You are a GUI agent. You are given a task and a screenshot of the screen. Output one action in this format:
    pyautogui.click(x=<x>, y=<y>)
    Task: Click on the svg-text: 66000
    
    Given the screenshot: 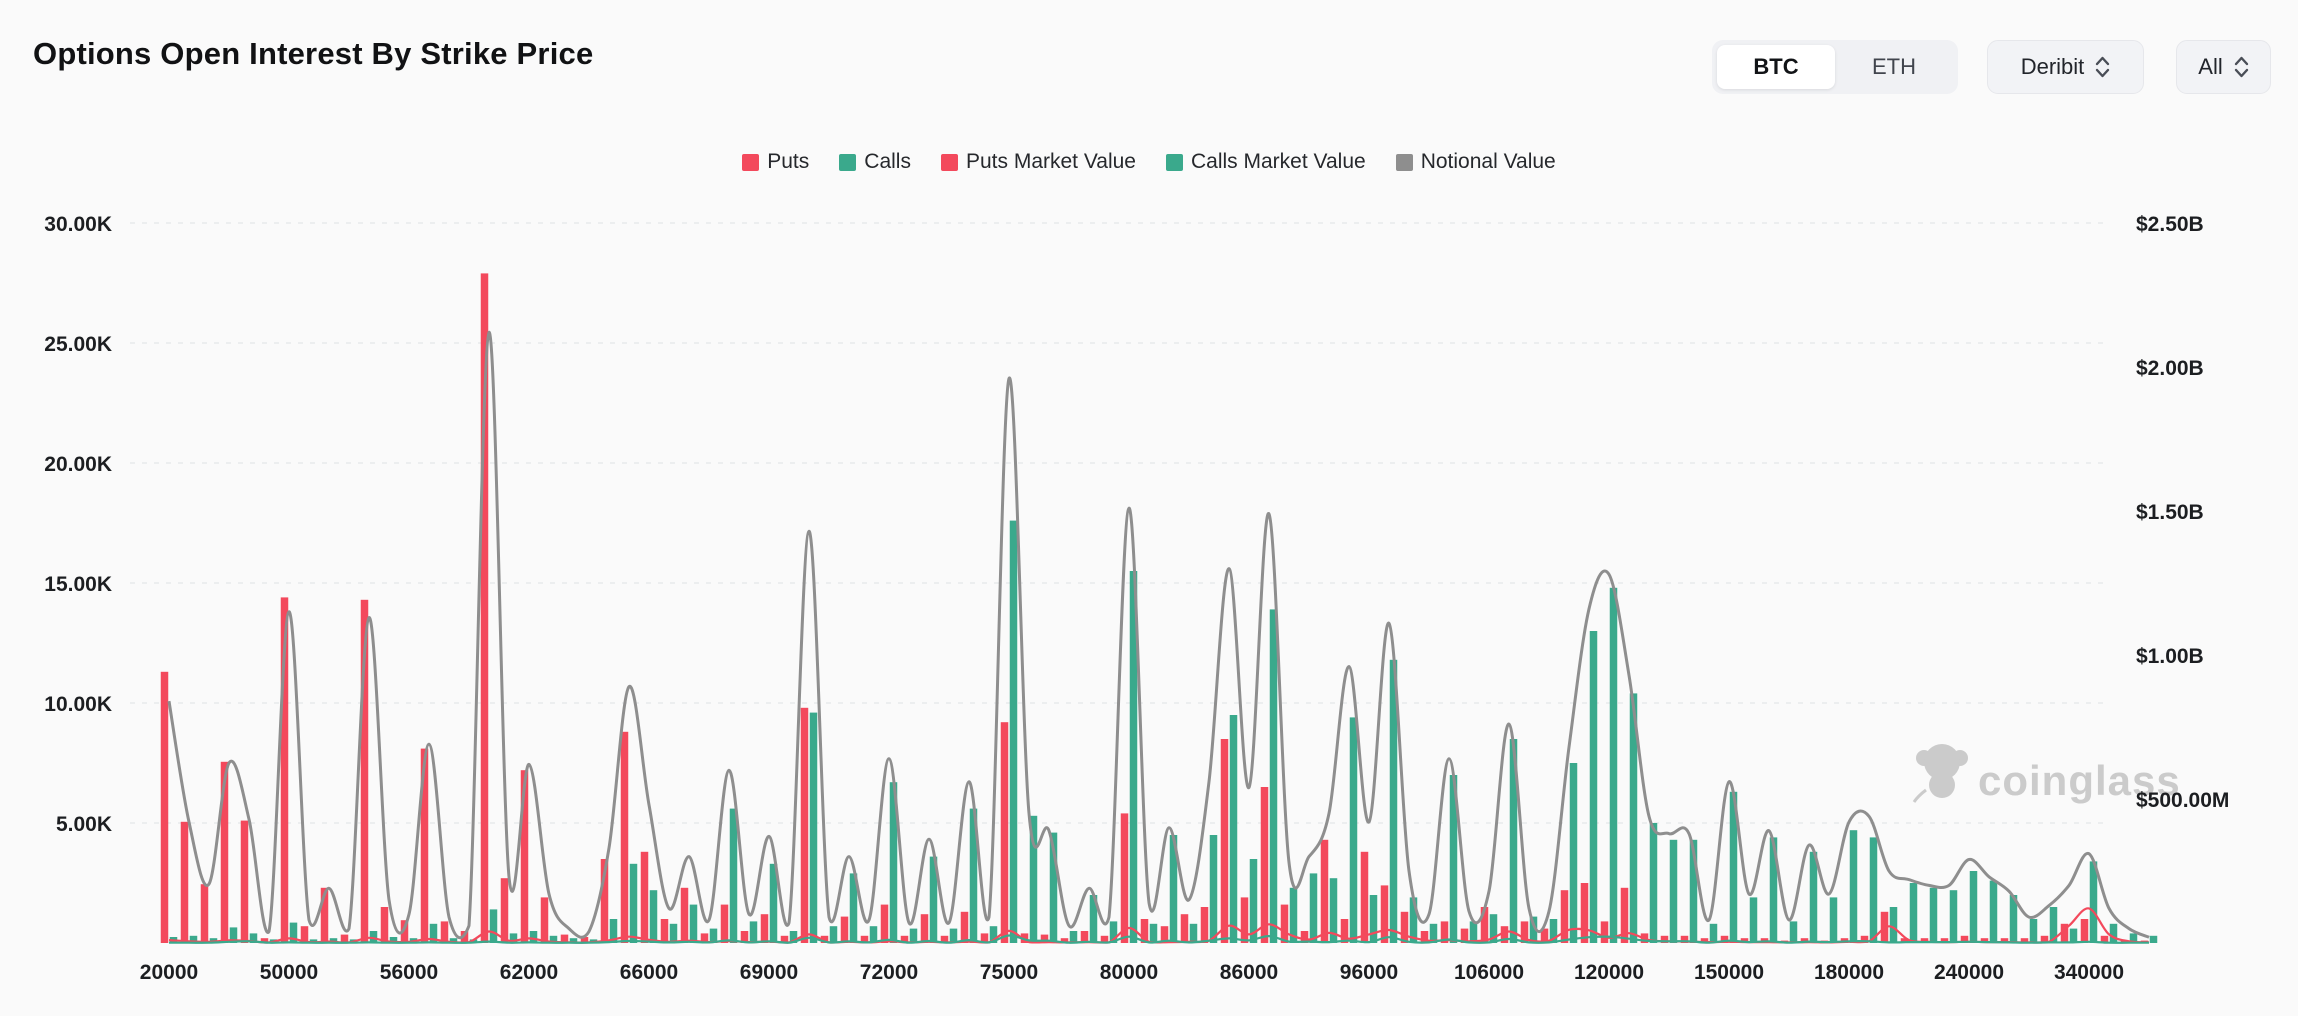 What is the action you would take?
    pyautogui.click(x=649, y=972)
    